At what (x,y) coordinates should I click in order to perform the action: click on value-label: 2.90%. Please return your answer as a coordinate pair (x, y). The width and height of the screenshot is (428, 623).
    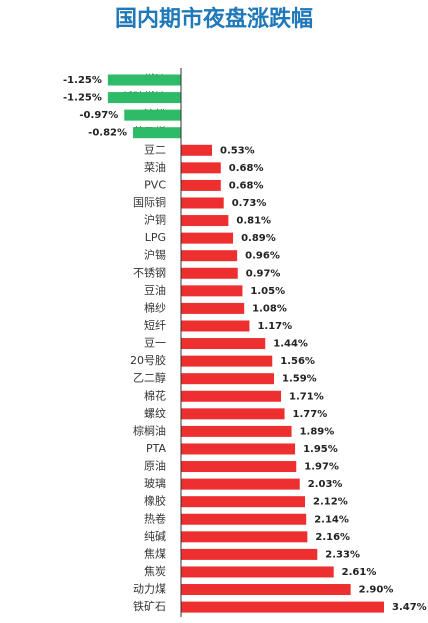
    Looking at the image, I should click on (376, 590).